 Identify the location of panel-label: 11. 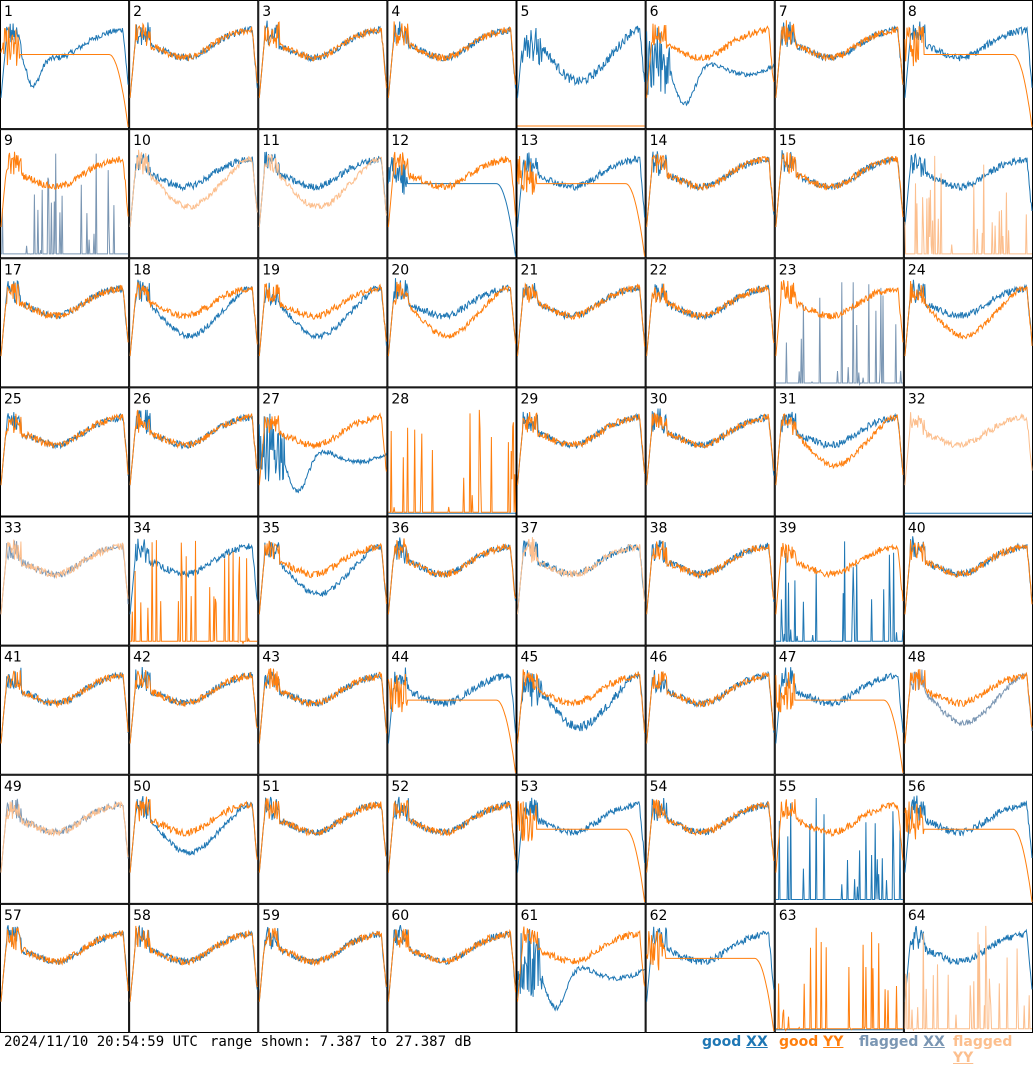
(271, 141).